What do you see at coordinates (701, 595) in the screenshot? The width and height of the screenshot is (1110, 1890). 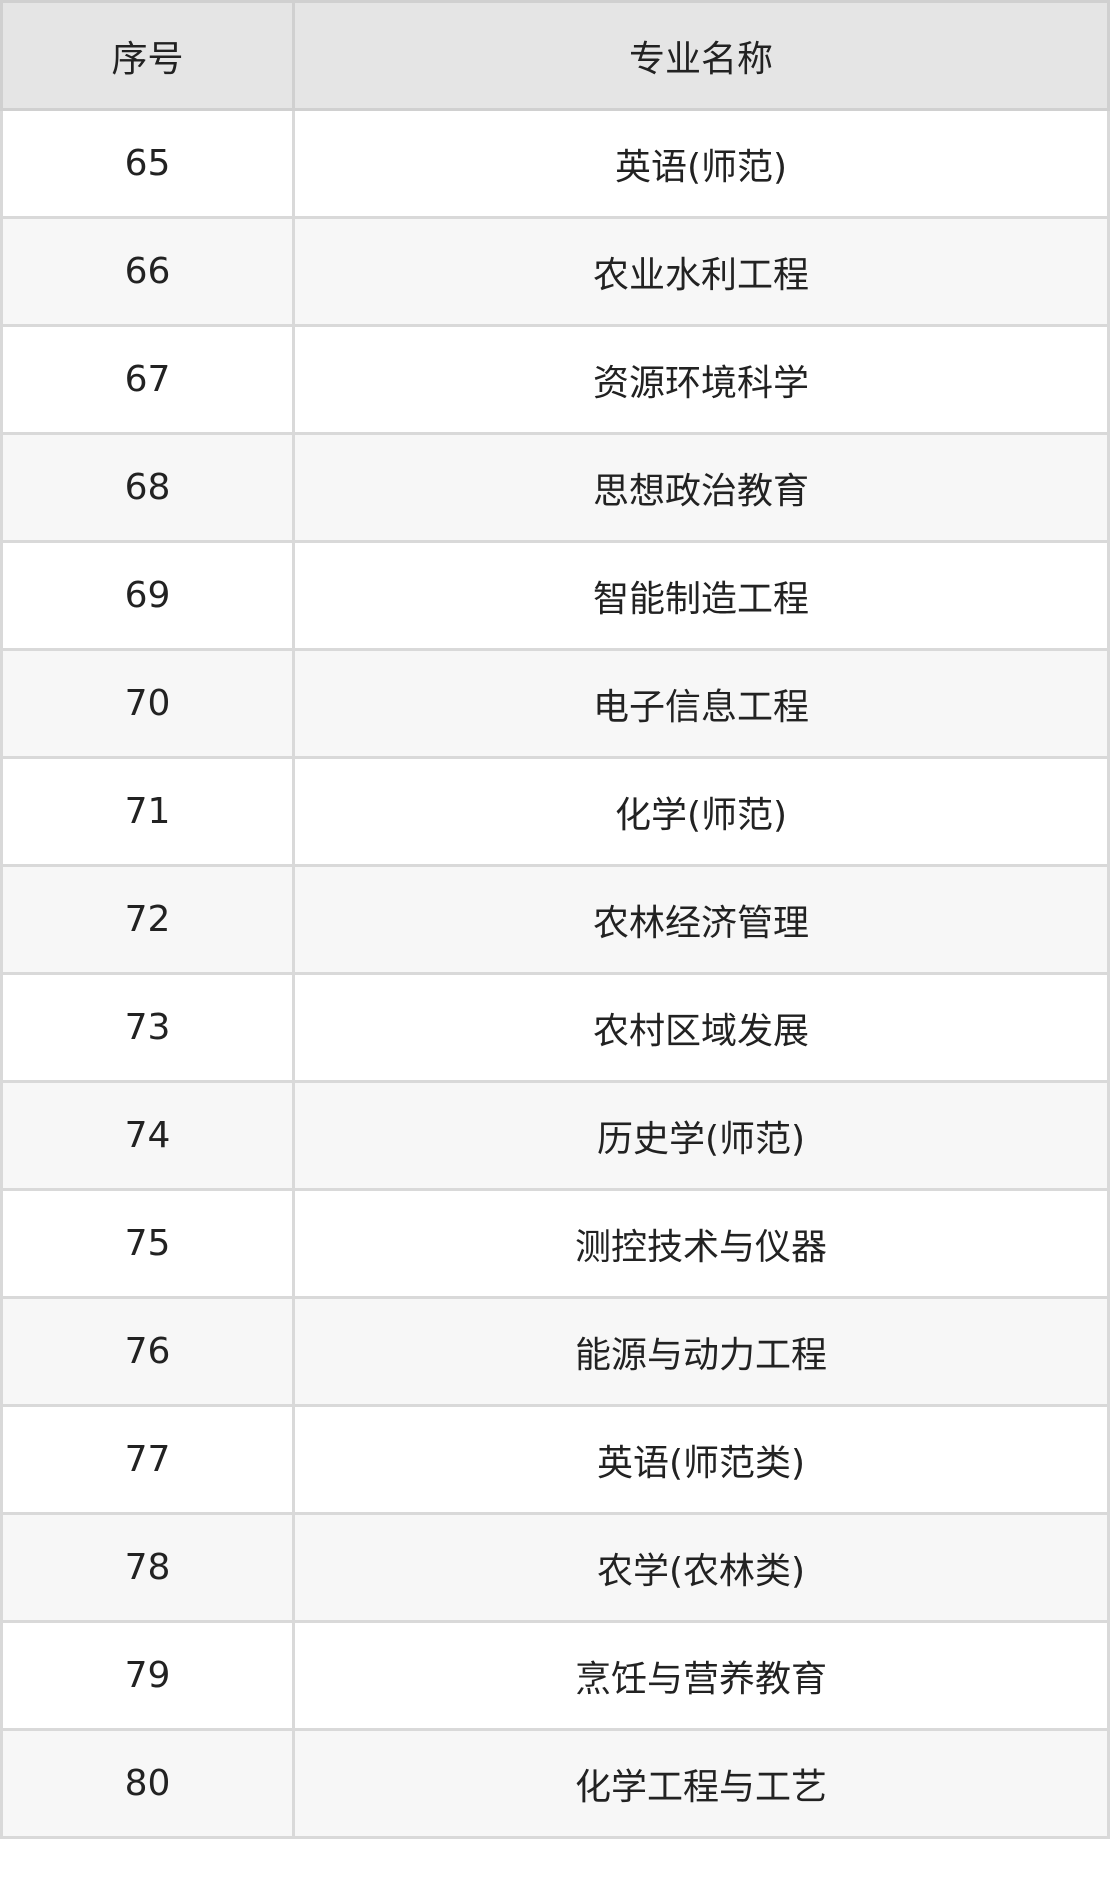 I see `major-name-cell: 智能制造工程` at bounding box center [701, 595].